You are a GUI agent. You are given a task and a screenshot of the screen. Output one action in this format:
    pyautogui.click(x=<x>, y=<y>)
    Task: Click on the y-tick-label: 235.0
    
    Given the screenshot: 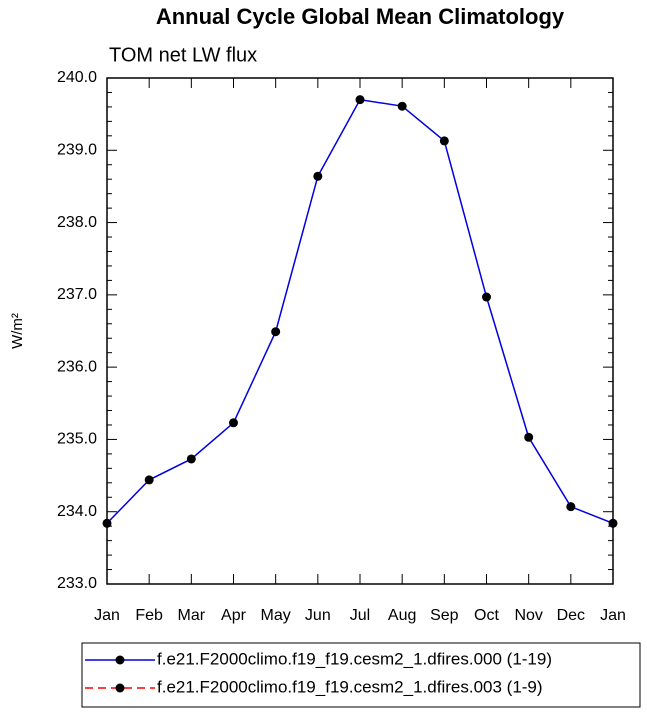 What is the action you would take?
    pyautogui.click(x=77, y=439)
    